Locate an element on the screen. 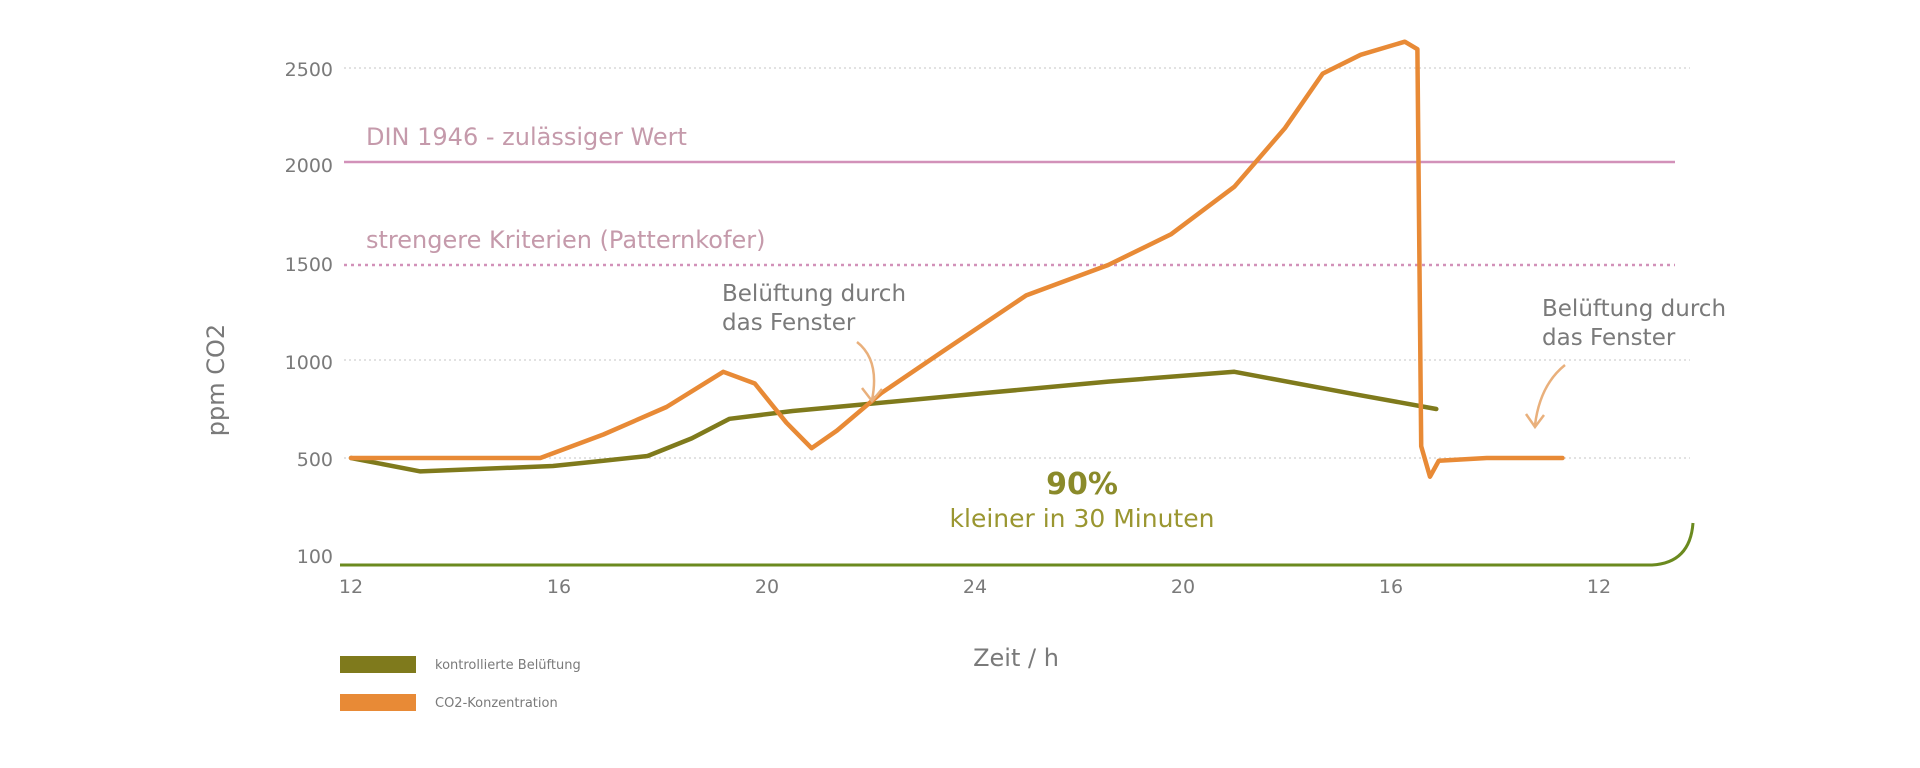  legend-swatch-kontrollierte-belueftung is located at coordinates (378, 664).